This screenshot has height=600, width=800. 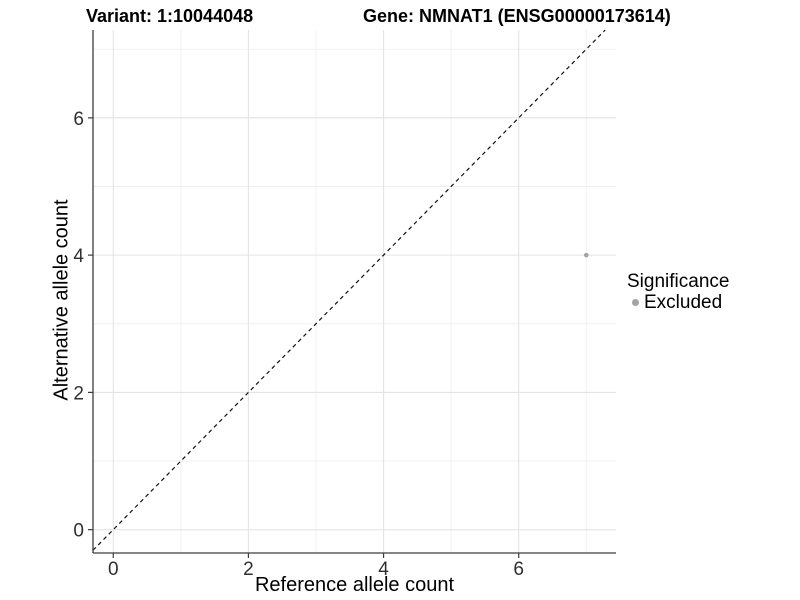 What do you see at coordinates (78, 119) in the screenshot?
I see `y-tick-label: 6` at bounding box center [78, 119].